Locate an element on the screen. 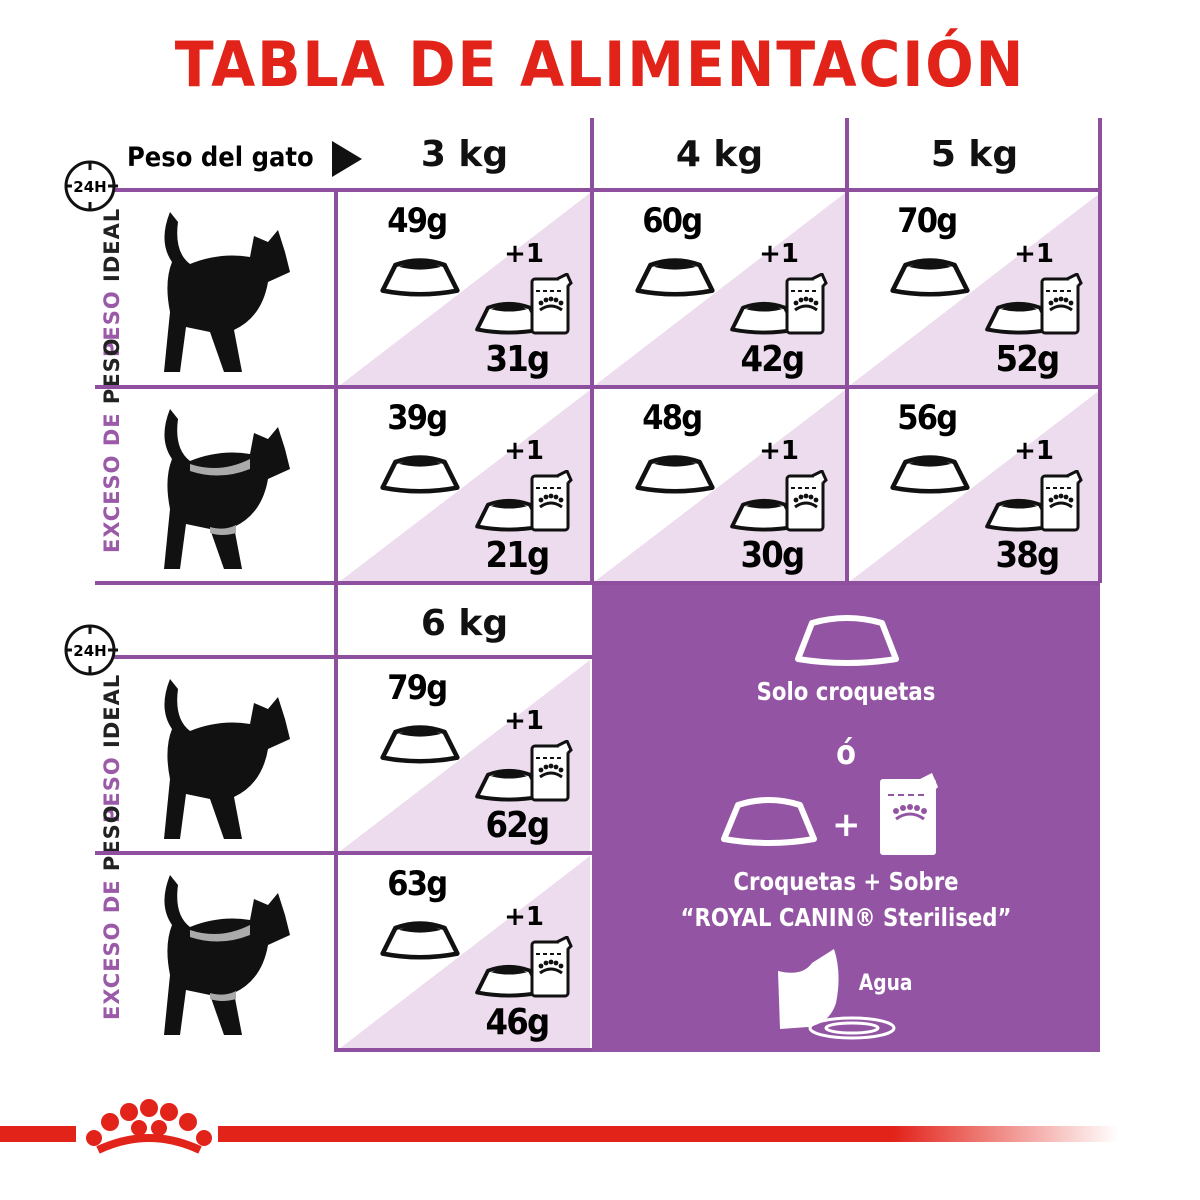 The width and height of the screenshot is (1200, 1200). feeding-cell: 70g +1 52g is located at coordinates (974, 289).